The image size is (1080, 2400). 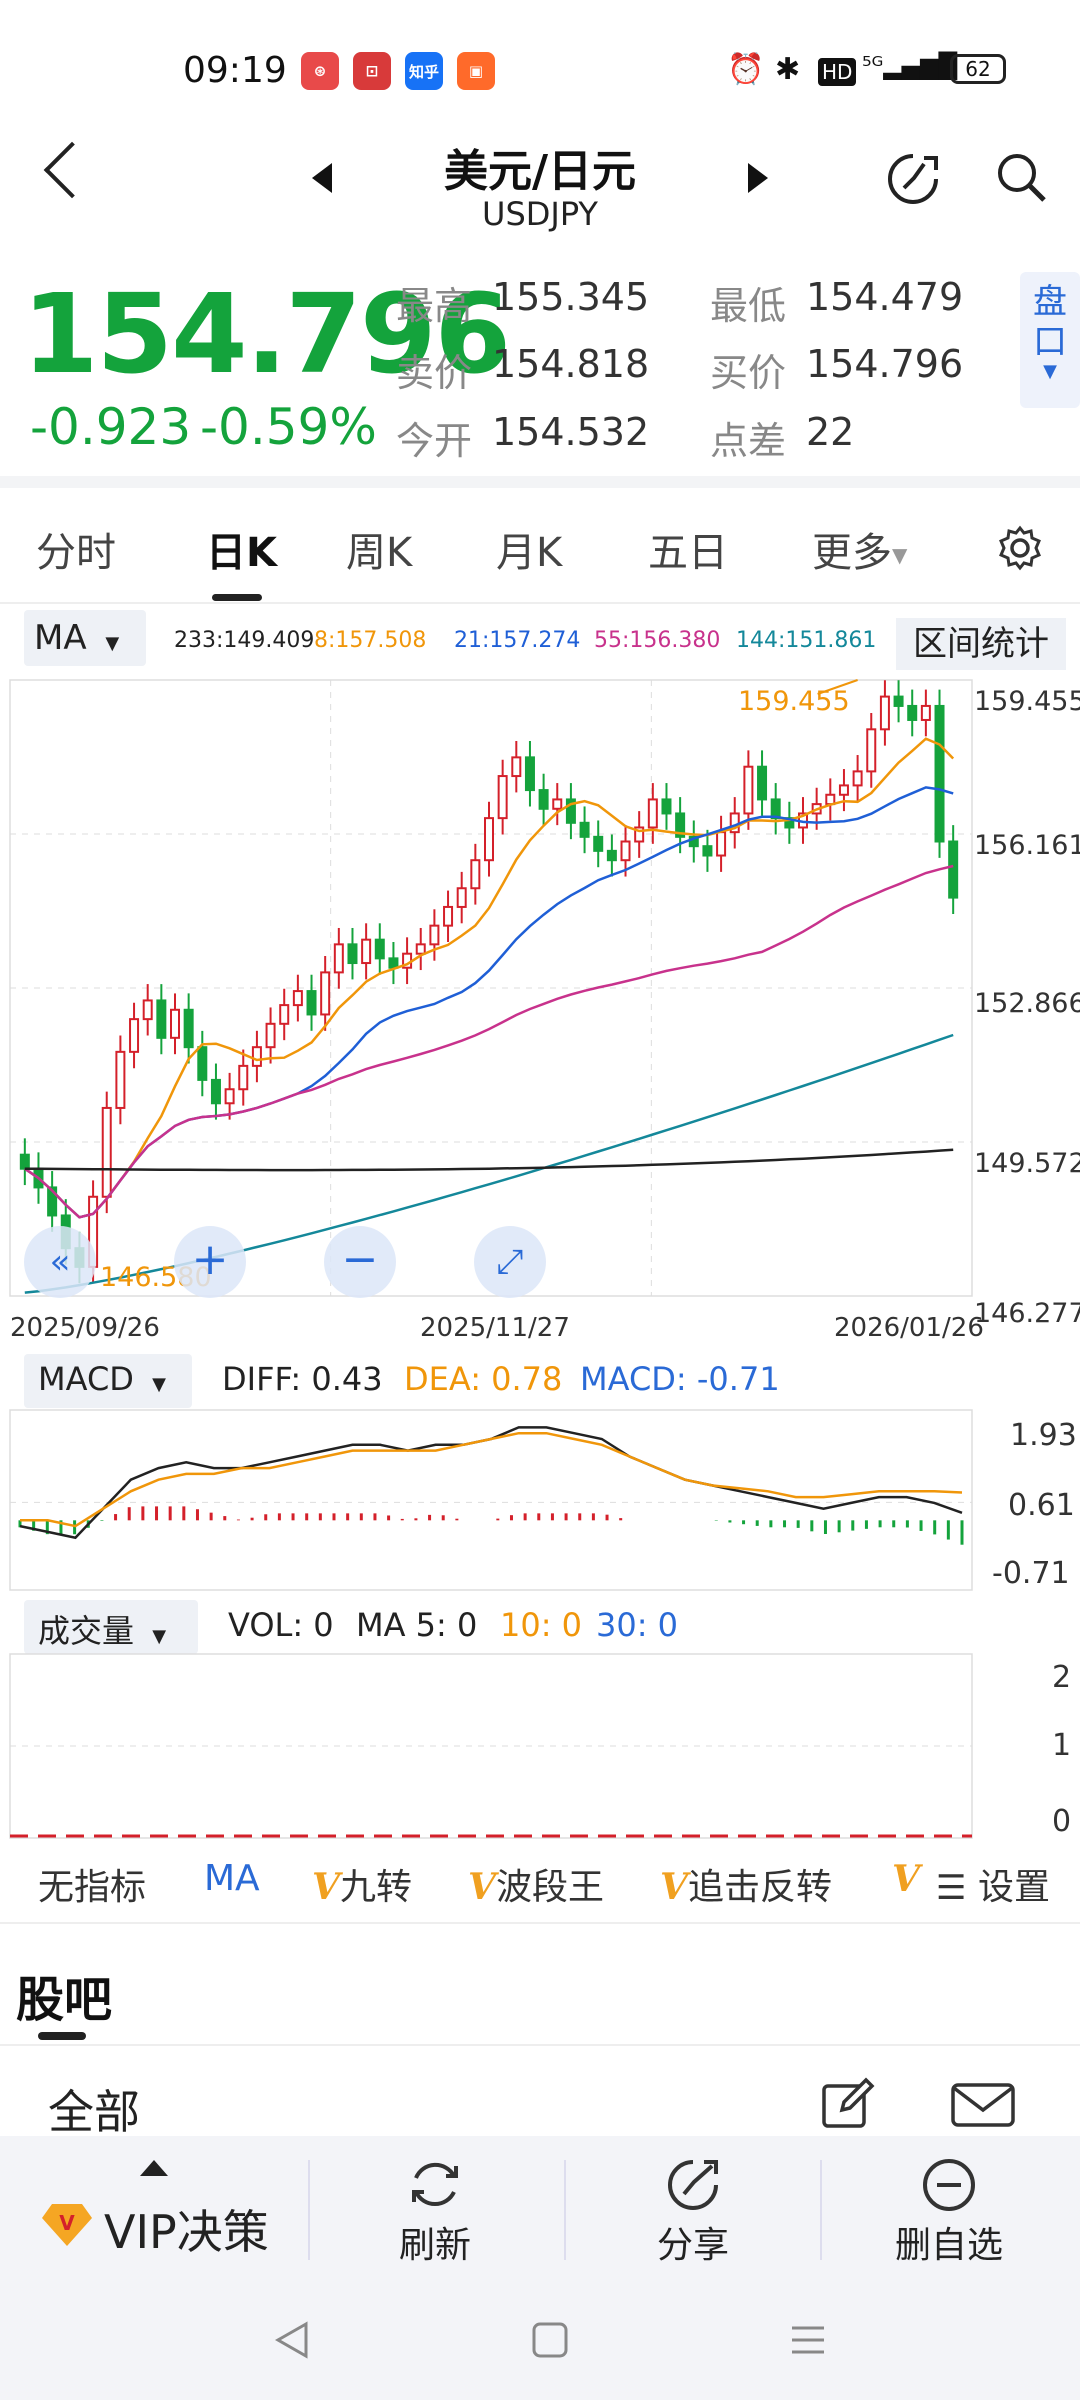 What do you see at coordinates (292, 2340) in the screenshot?
I see `nav-back-icon` at bounding box center [292, 2340].